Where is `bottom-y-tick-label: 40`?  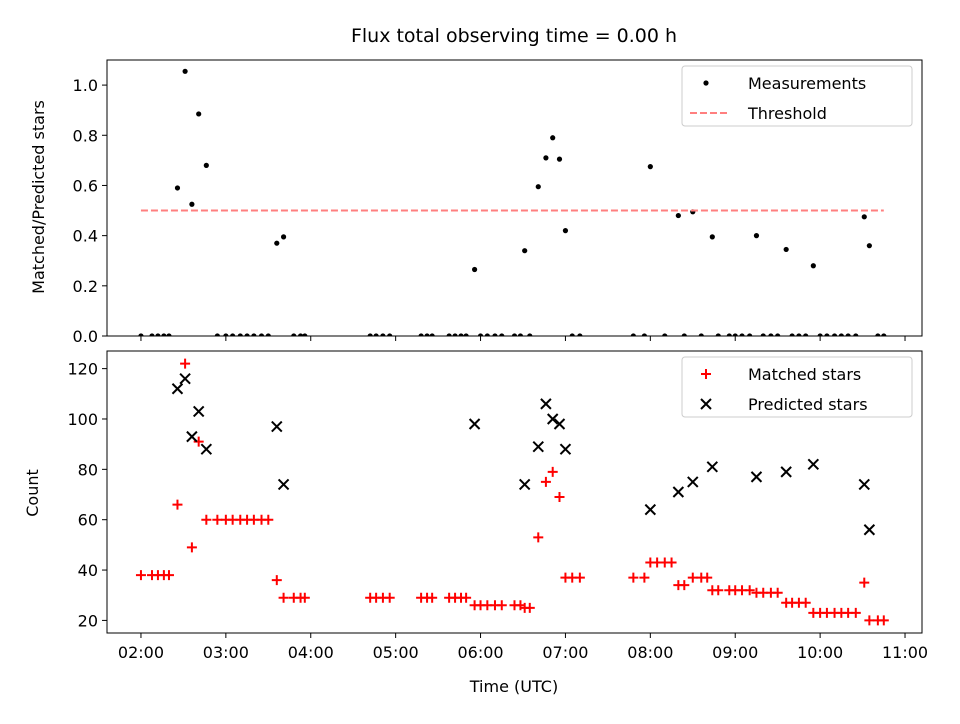 bottom-y-tick-label: 40 is located at coordinates (88, 570).